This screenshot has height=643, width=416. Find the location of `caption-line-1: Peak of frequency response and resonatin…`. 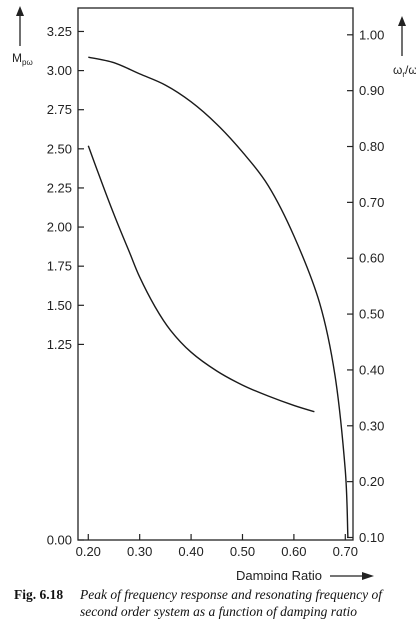

caption-line-1: Peak of frequency response and resonatin… is located at coordinates (231, 594).